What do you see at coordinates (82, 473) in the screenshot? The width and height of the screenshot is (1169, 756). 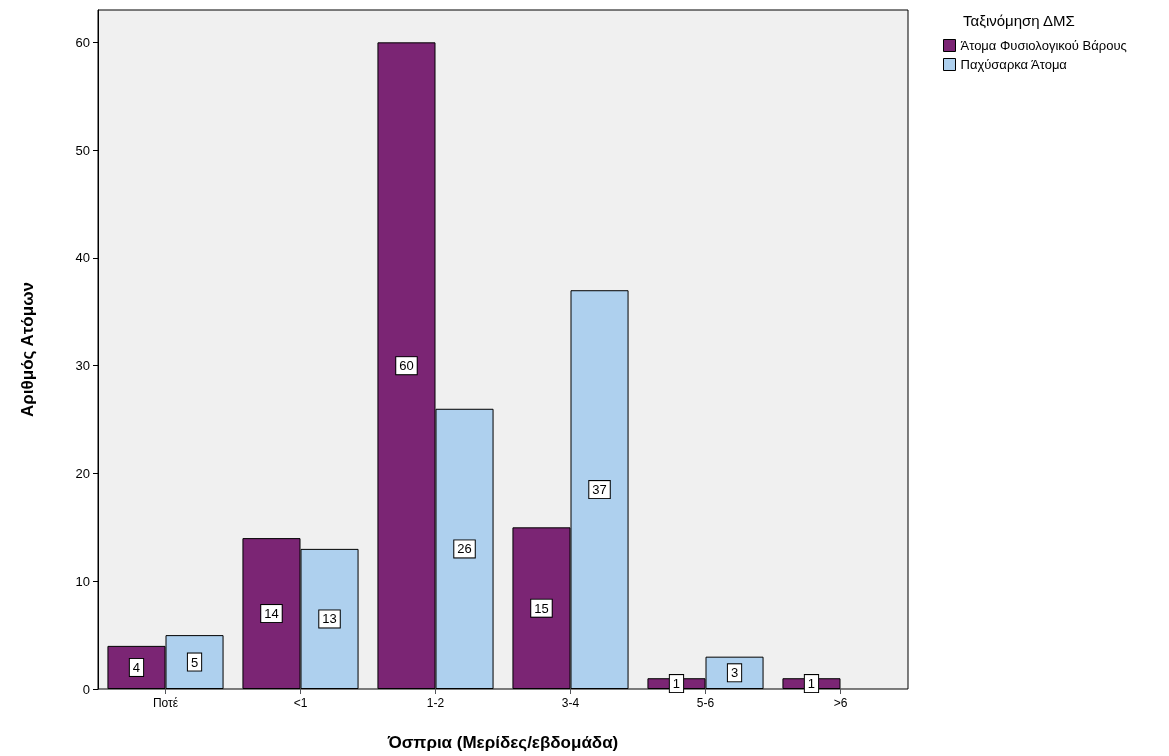 I see `y-tick-label: 20` at bounding box center [82, 473].